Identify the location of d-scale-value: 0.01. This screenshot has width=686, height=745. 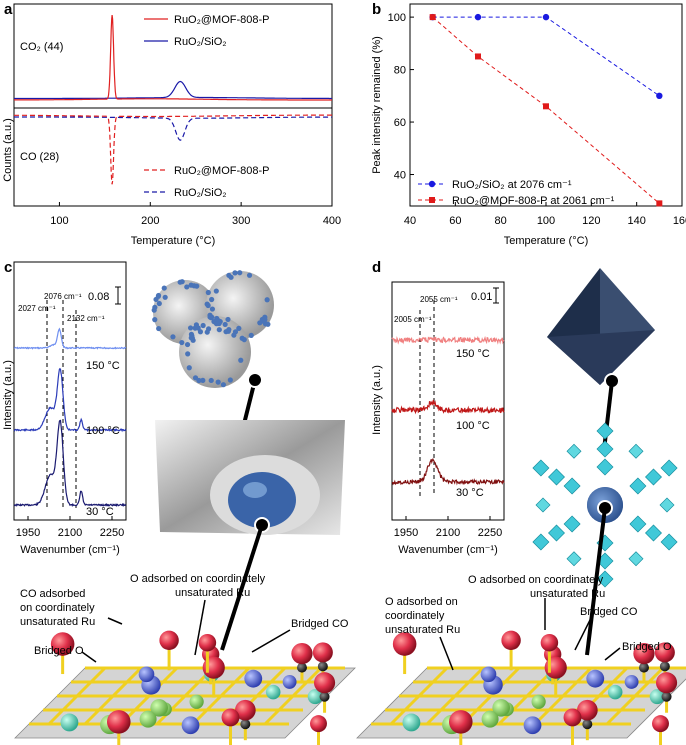
(481, 297).